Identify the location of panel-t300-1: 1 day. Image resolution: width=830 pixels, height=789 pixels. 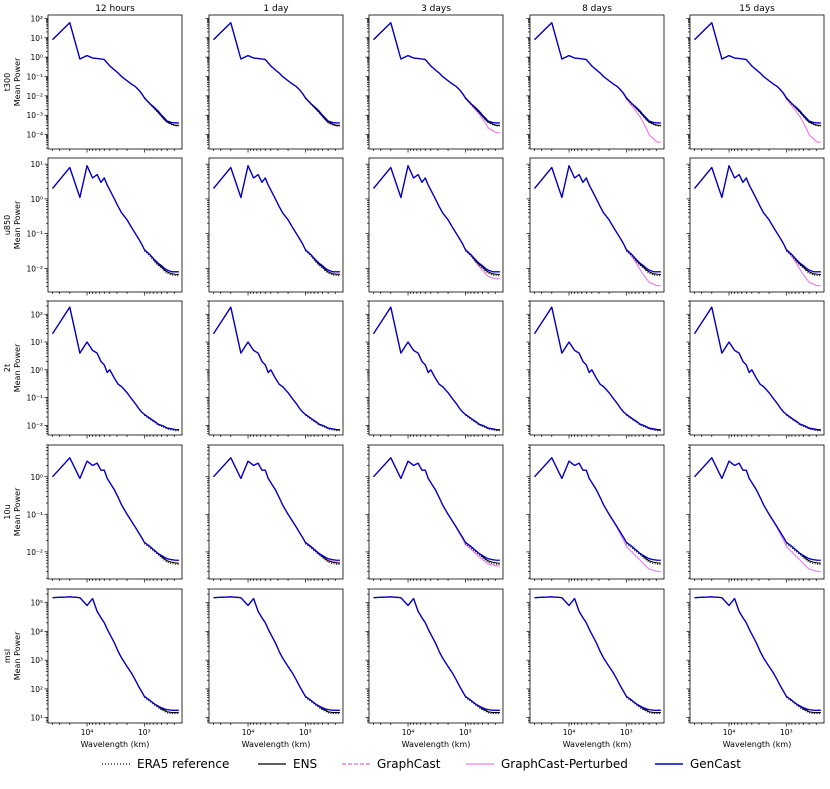
(274, 78).